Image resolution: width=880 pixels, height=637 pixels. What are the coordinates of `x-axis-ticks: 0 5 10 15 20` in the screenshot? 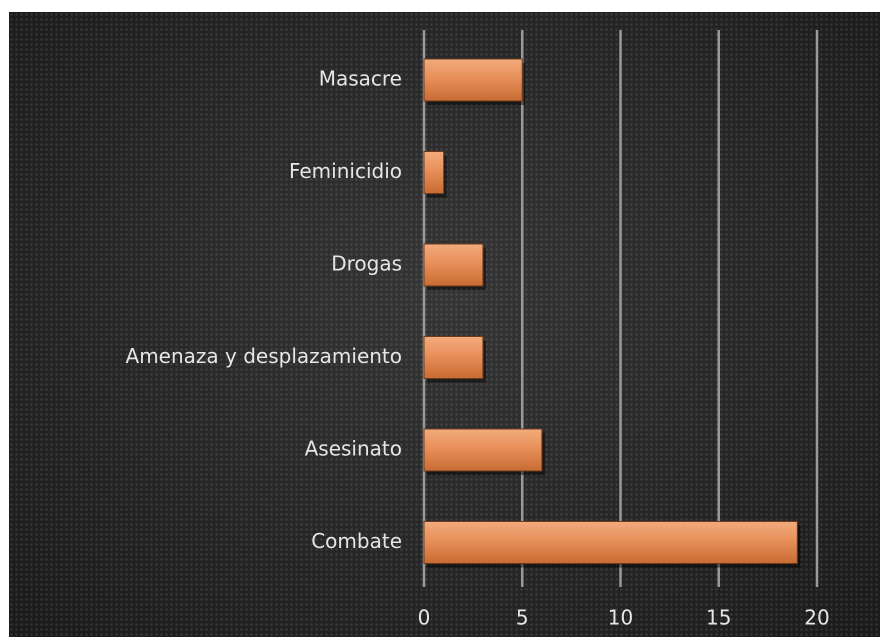 It's located at (624, 618).